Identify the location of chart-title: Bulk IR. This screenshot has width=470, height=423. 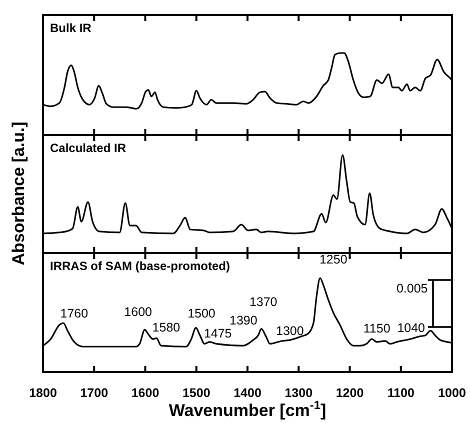
(71, 28).